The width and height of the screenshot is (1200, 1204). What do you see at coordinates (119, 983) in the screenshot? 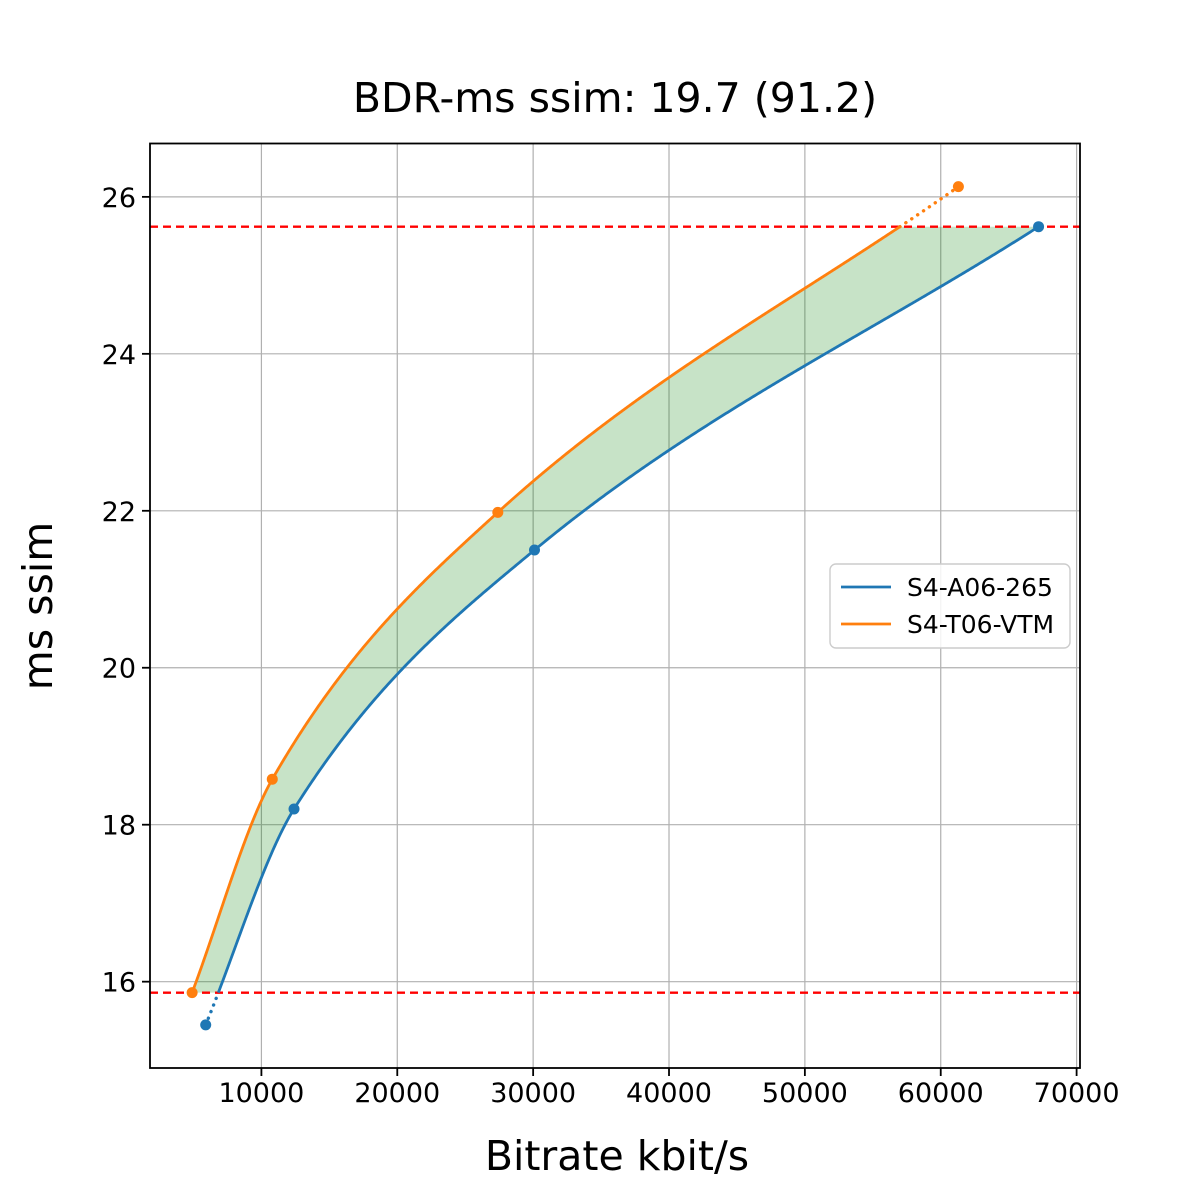
I see `y-tick-label: 16` at bounding box center [119, 983].